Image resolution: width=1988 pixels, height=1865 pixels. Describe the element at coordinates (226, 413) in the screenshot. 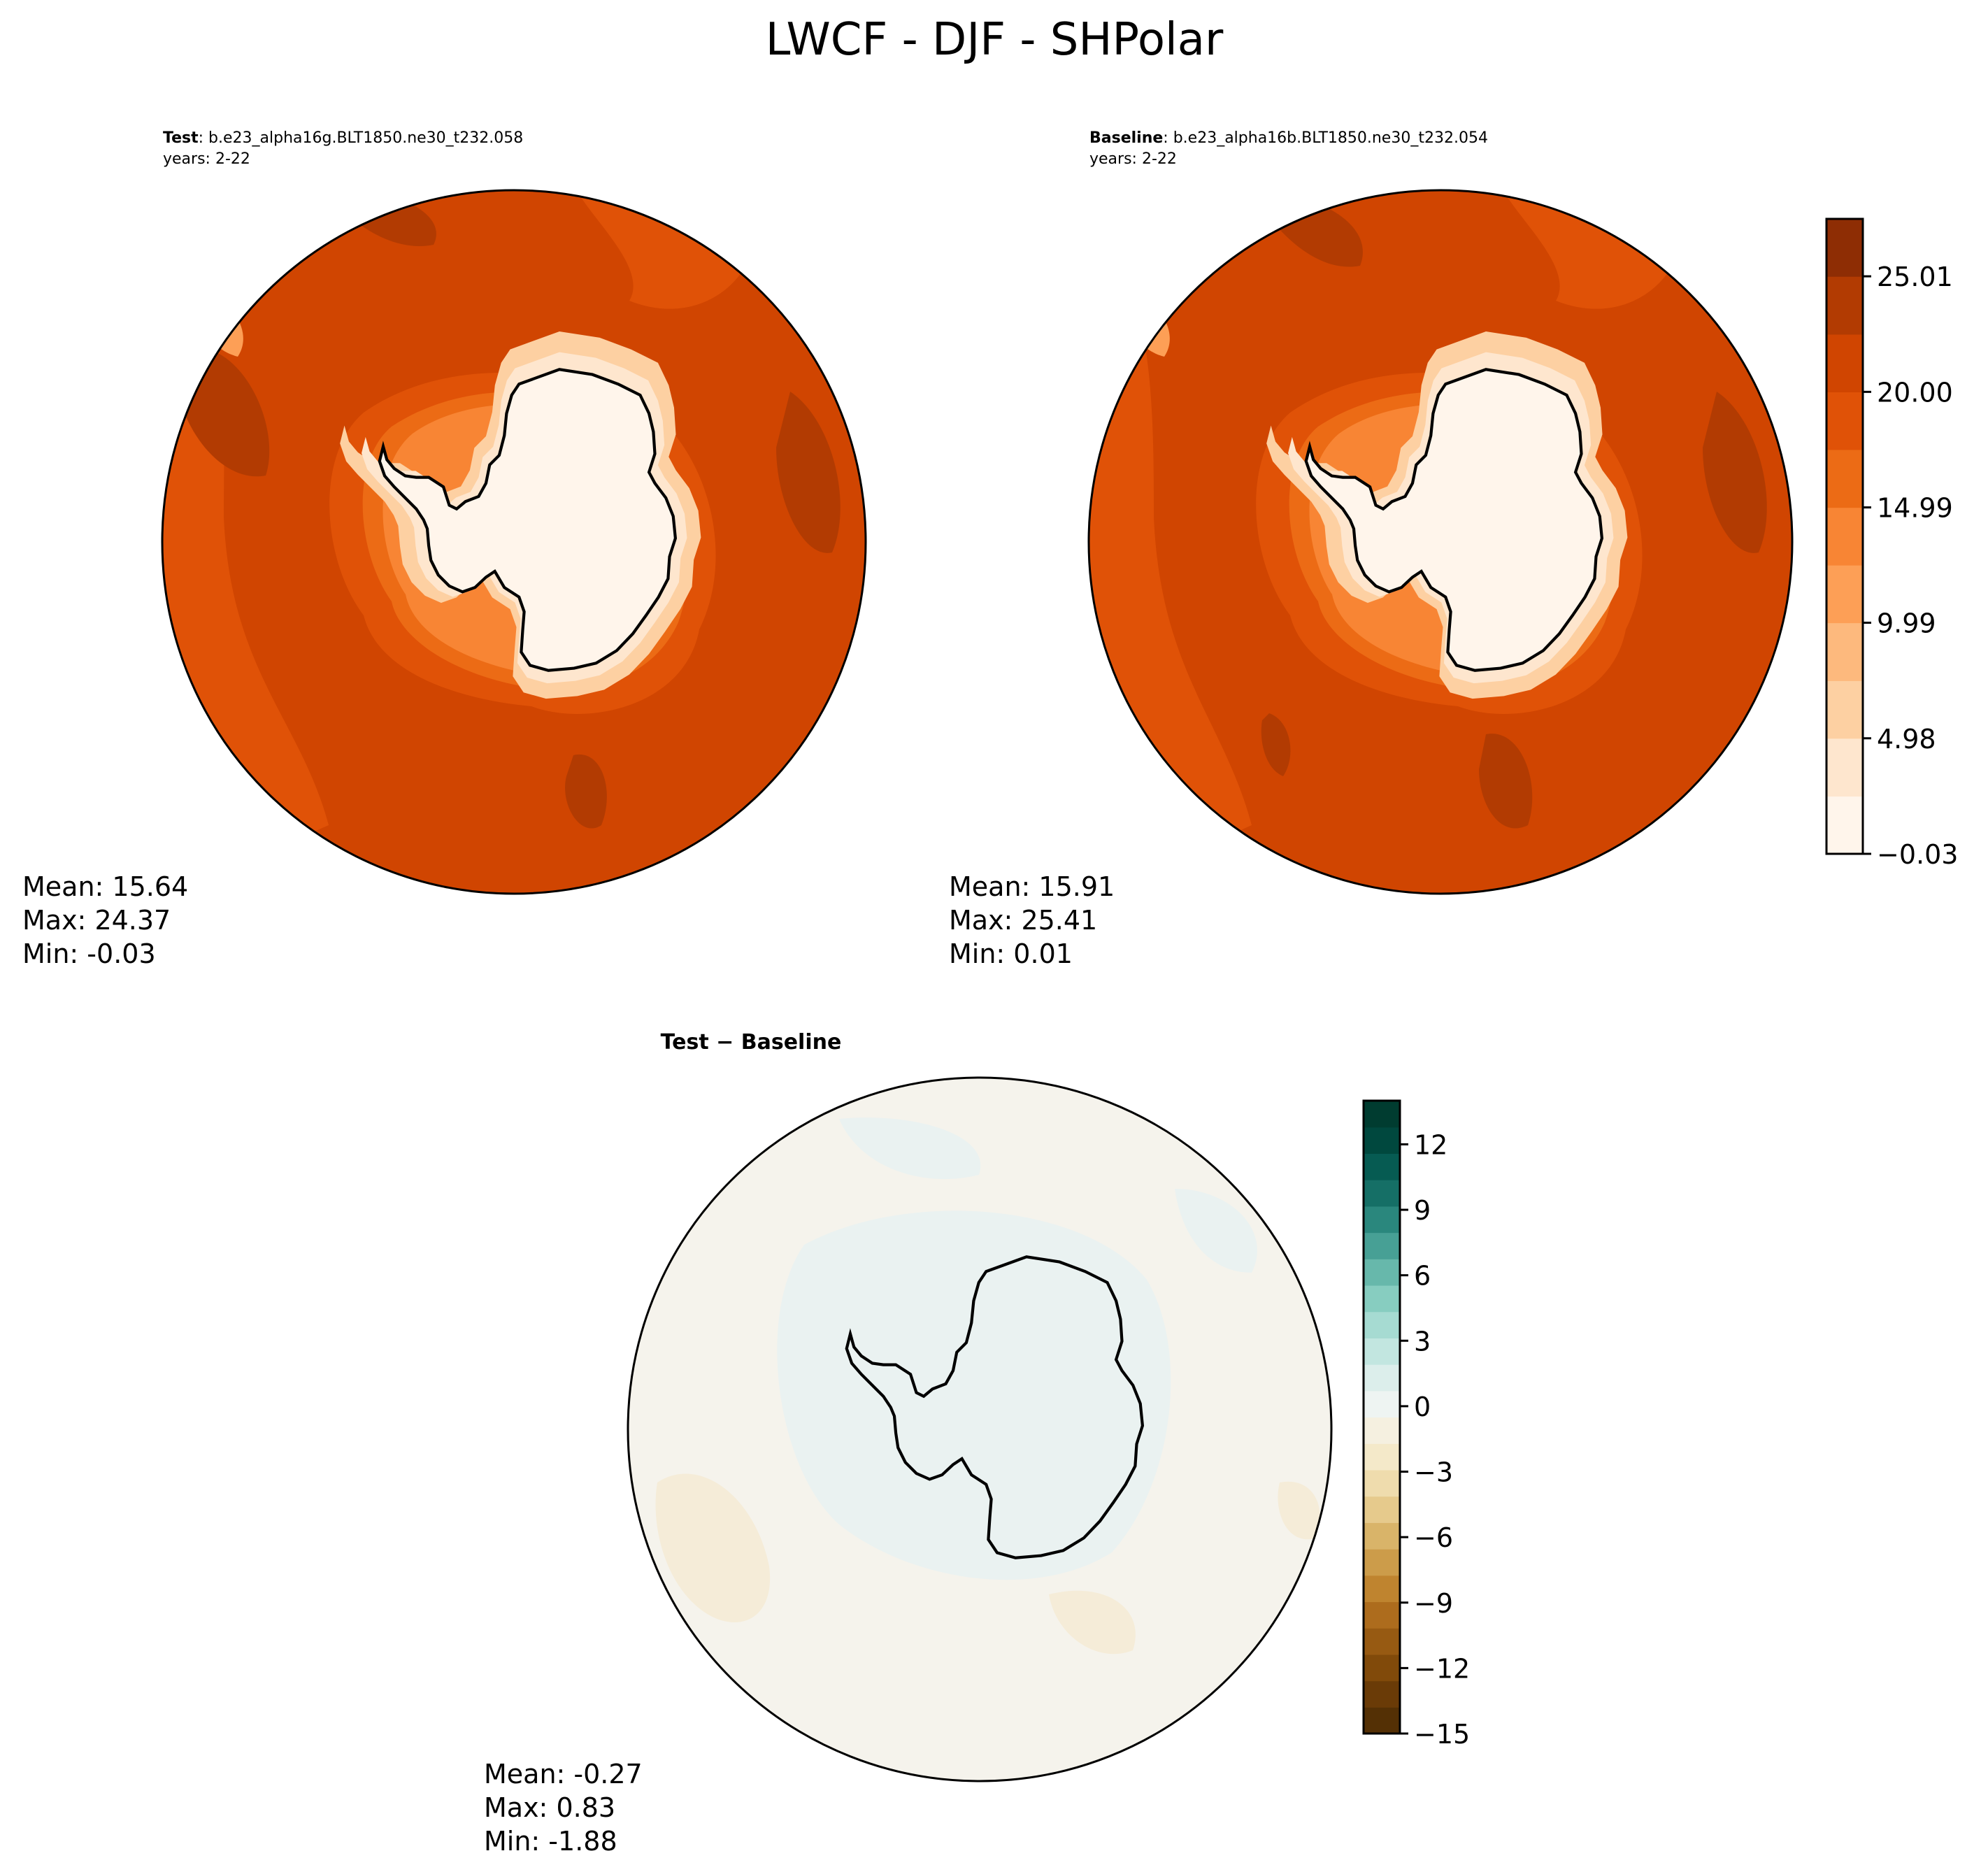

I see `map-test-patch-west` at that location.